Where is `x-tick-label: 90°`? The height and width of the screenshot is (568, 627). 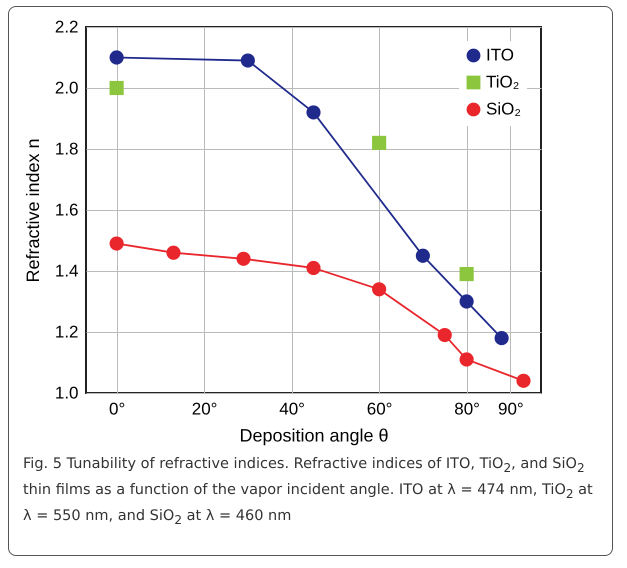
x-tick-label: 90° is located at coordinates (511, 409).